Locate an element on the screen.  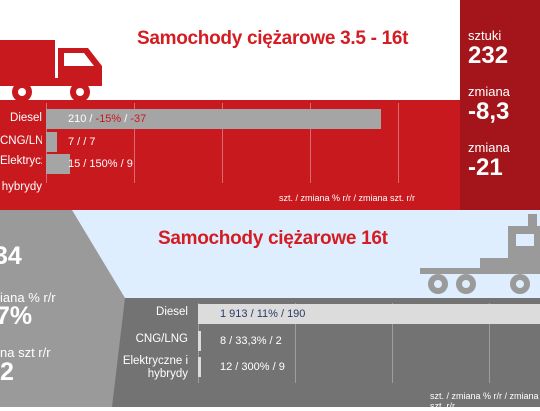
top-units-label: sztuki is located at coordinates (485, 35).